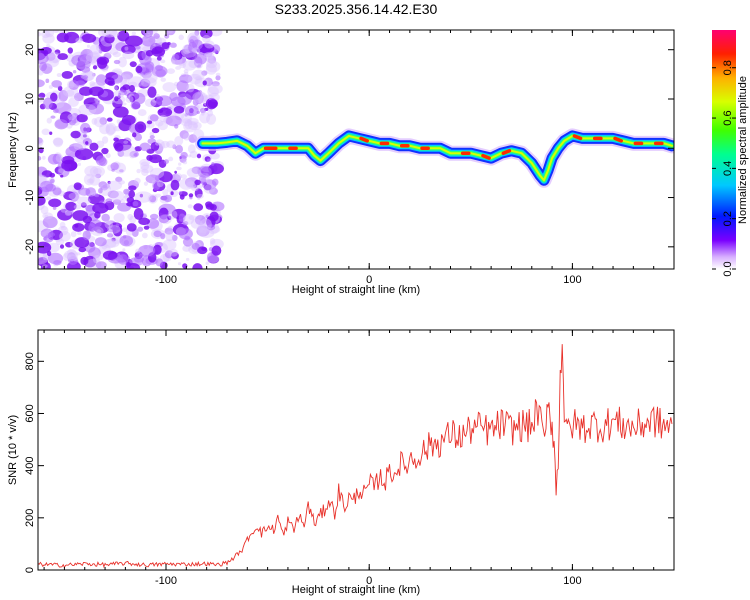 This screenshot has height=600, width=750. I want to click on noise-field, so click(131, 149).